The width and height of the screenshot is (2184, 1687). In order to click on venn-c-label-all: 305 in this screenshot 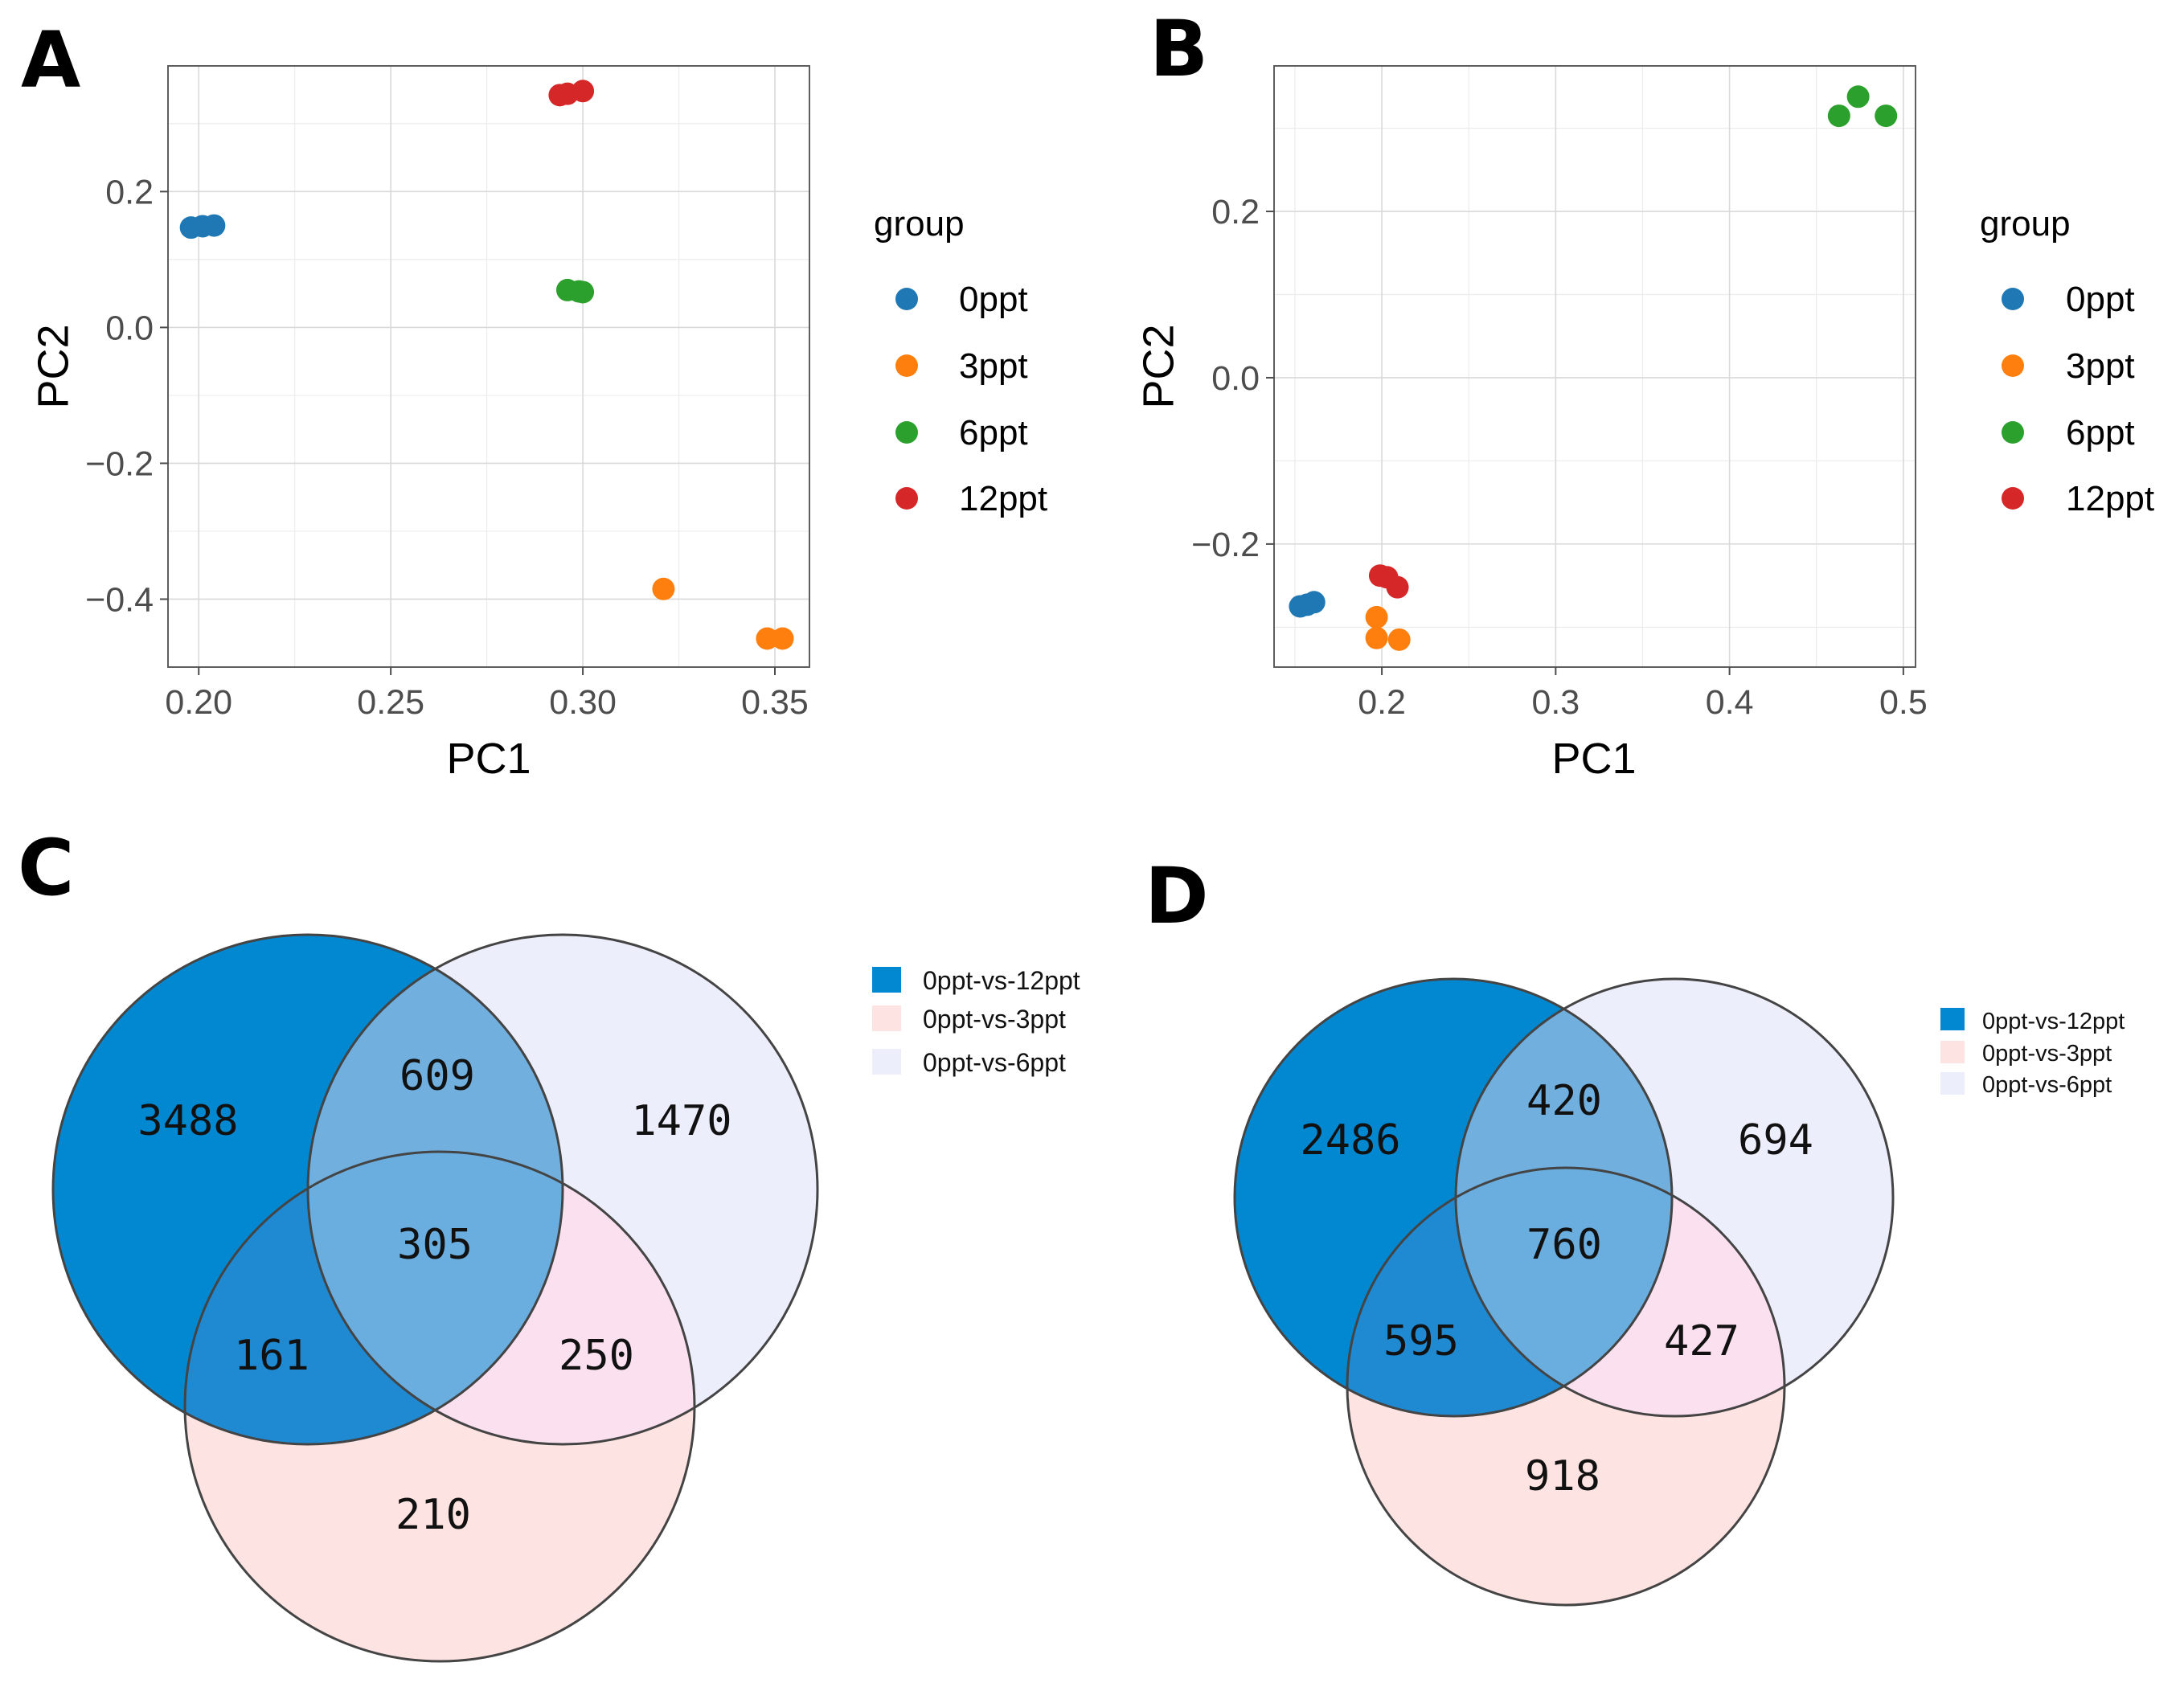, I will do `click(435, 1245)`.